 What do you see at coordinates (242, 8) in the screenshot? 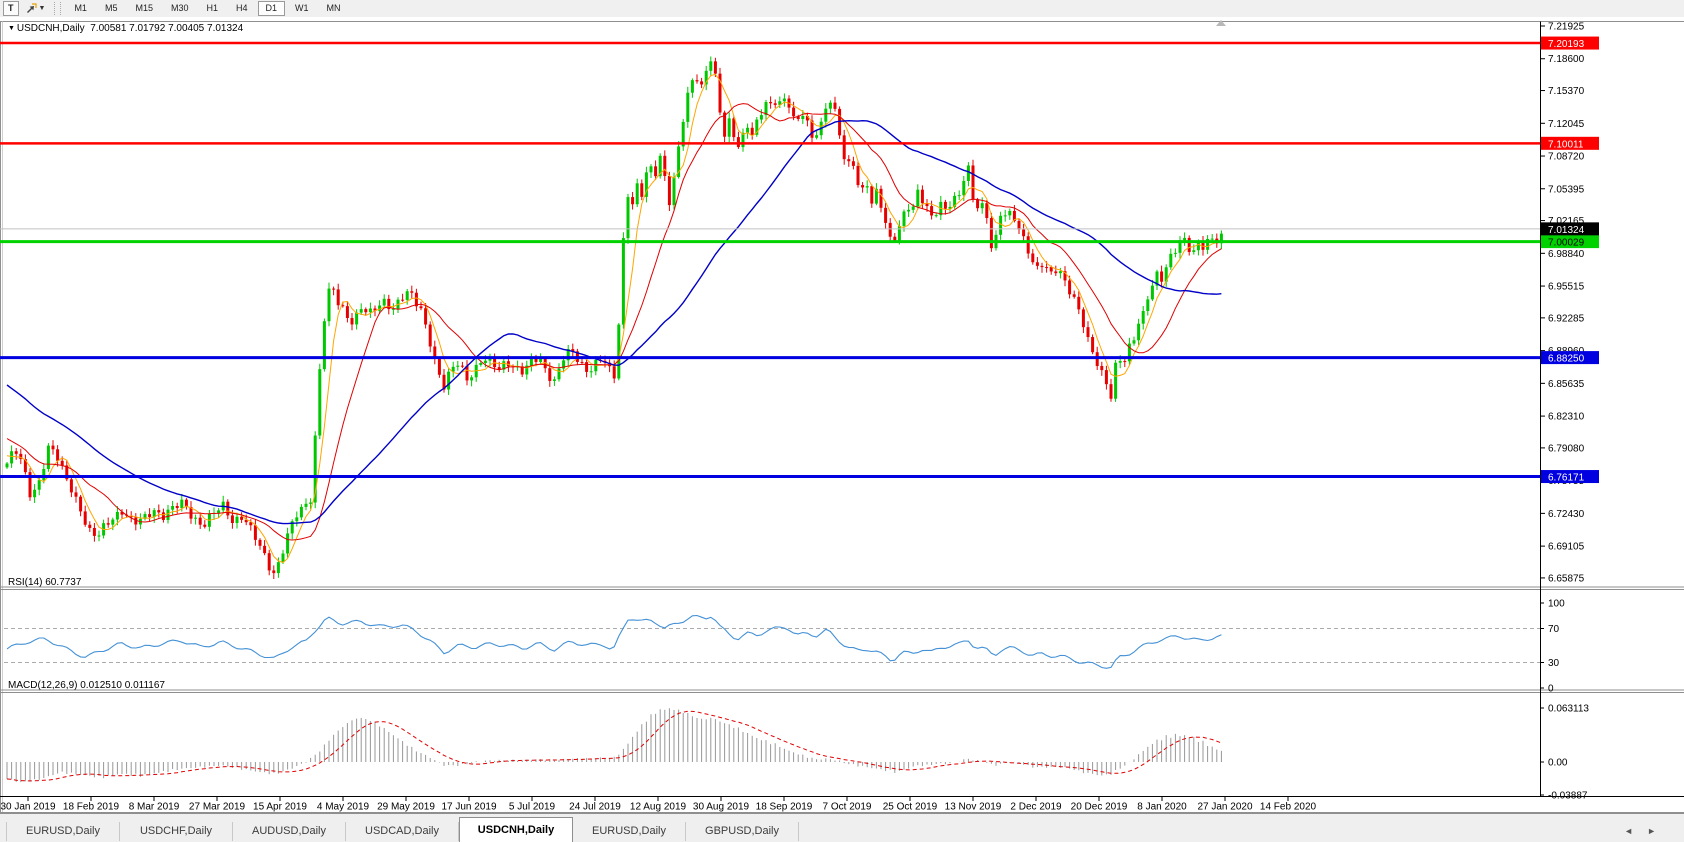
I see `timeframe-button-h4: H4` at bounding box center [242, 8].